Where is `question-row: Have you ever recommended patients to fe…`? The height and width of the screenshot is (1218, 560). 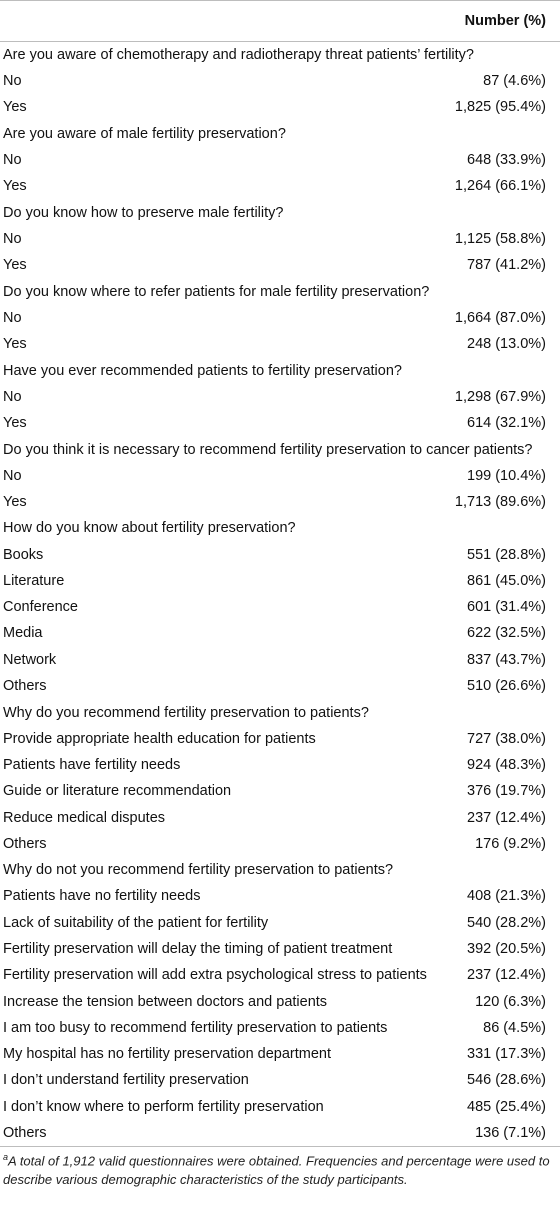
question-row: Have you ever recommended patients to fe… is located at coordinates (202, 370).